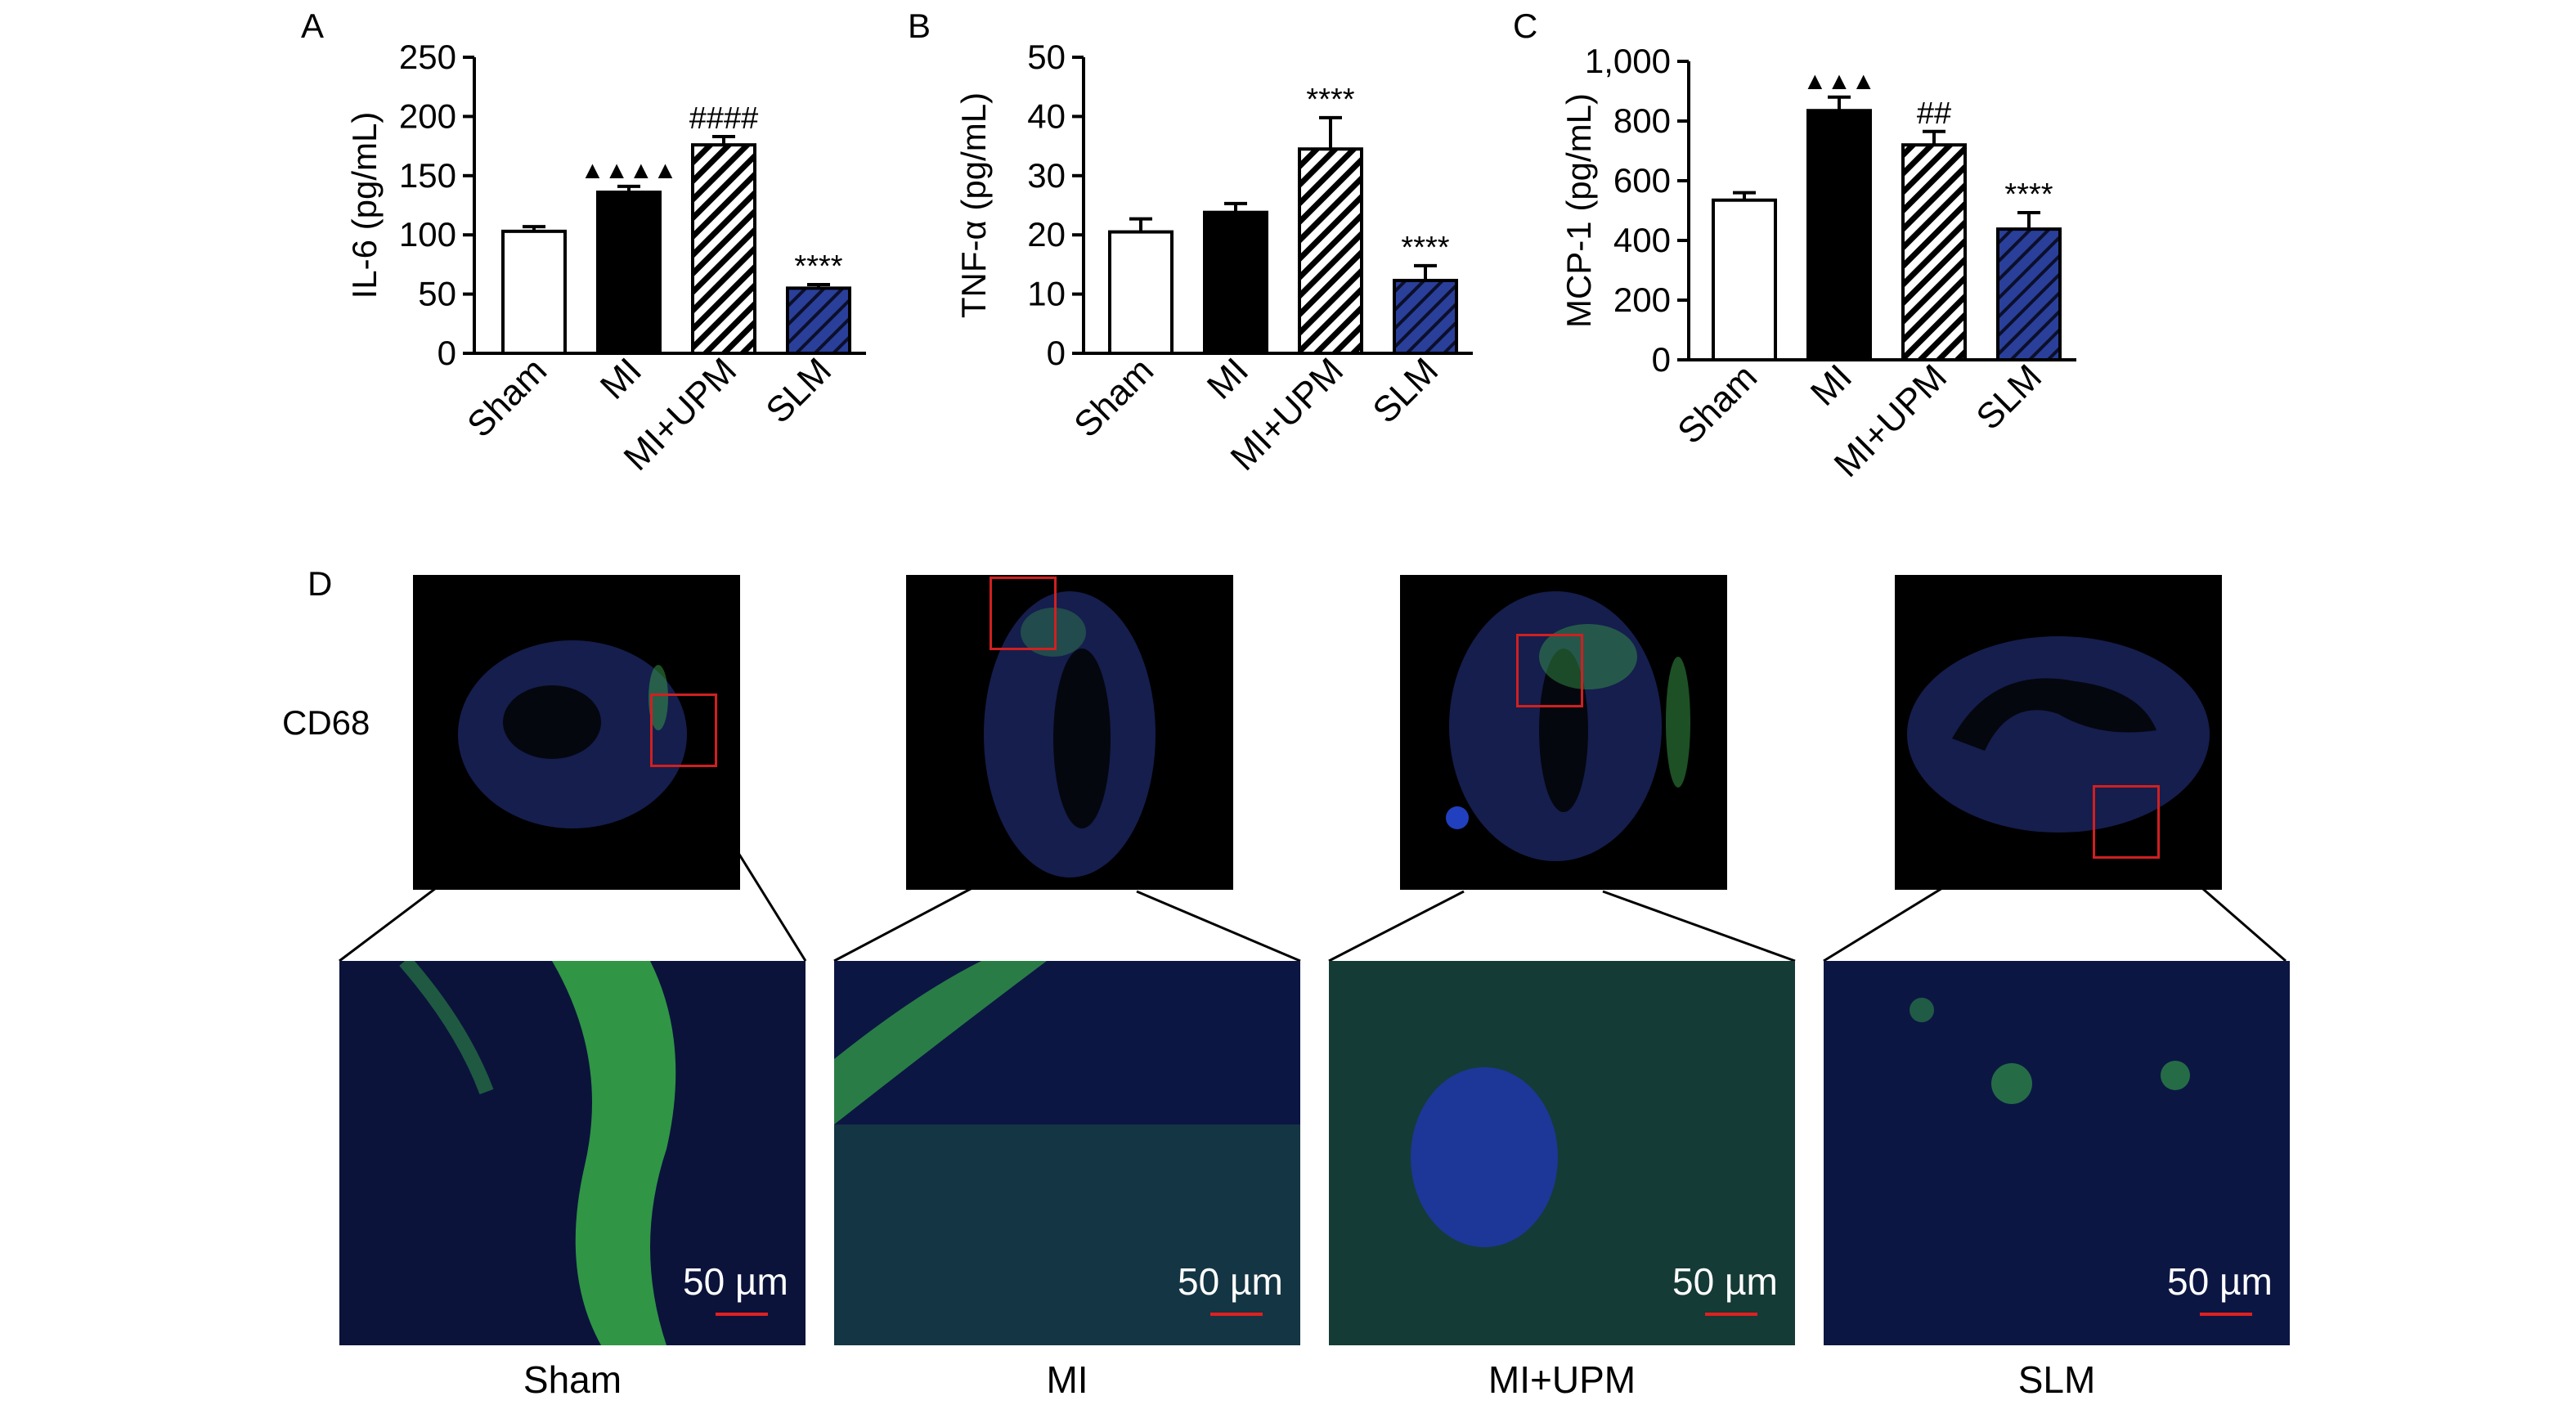  I want to click on zoom-image-mi-upm: 50 µm, so click(1562, 1153).